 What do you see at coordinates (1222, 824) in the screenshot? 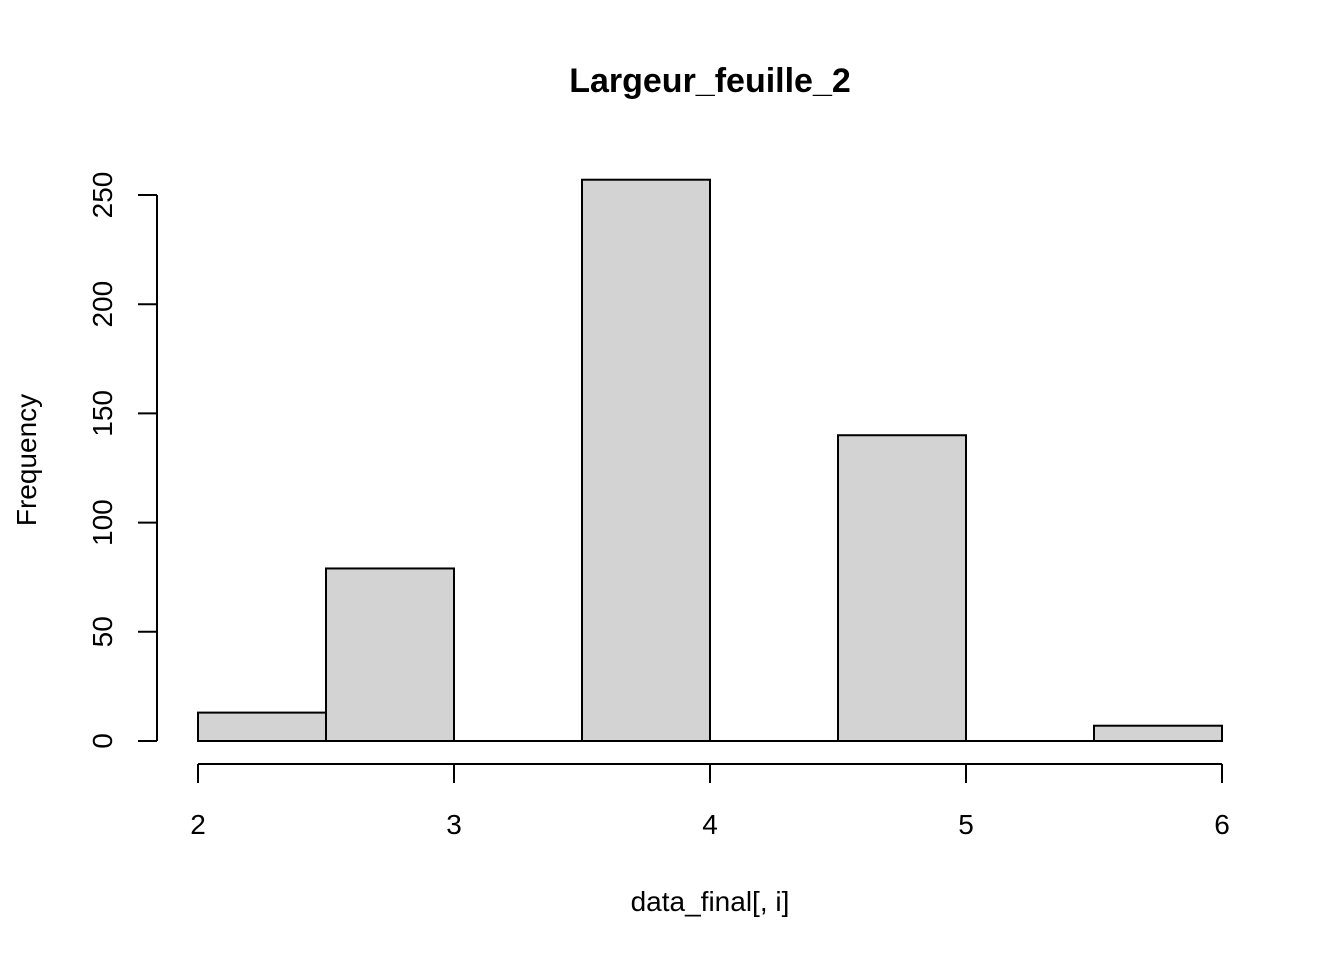
I see `x-tick-label: 6` at bounding box center [1222, 824].